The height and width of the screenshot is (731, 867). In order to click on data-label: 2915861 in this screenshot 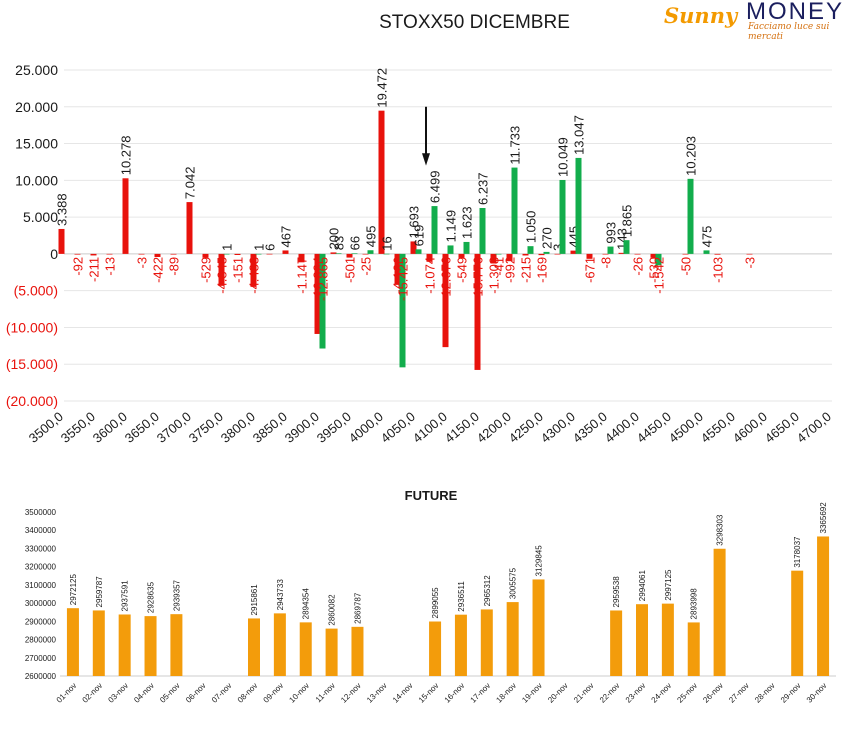, I will do `click(254, 600)`.